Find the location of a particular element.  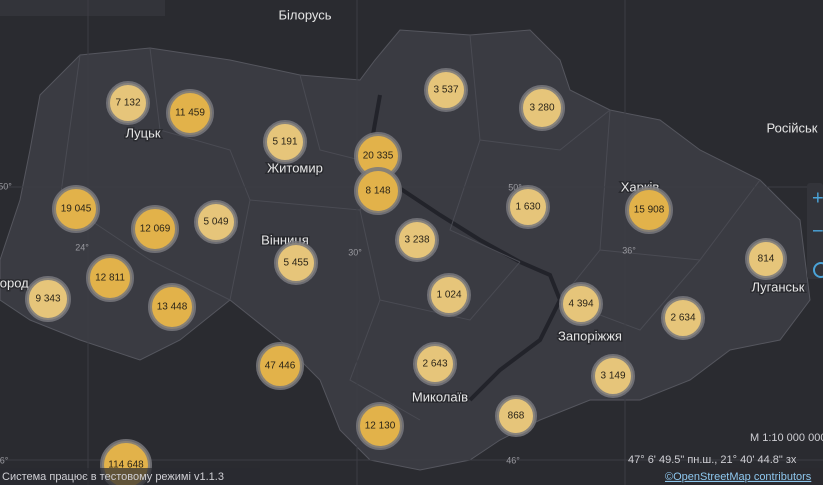

cluster-count: 1 630 is located at coordinates (527, 207).